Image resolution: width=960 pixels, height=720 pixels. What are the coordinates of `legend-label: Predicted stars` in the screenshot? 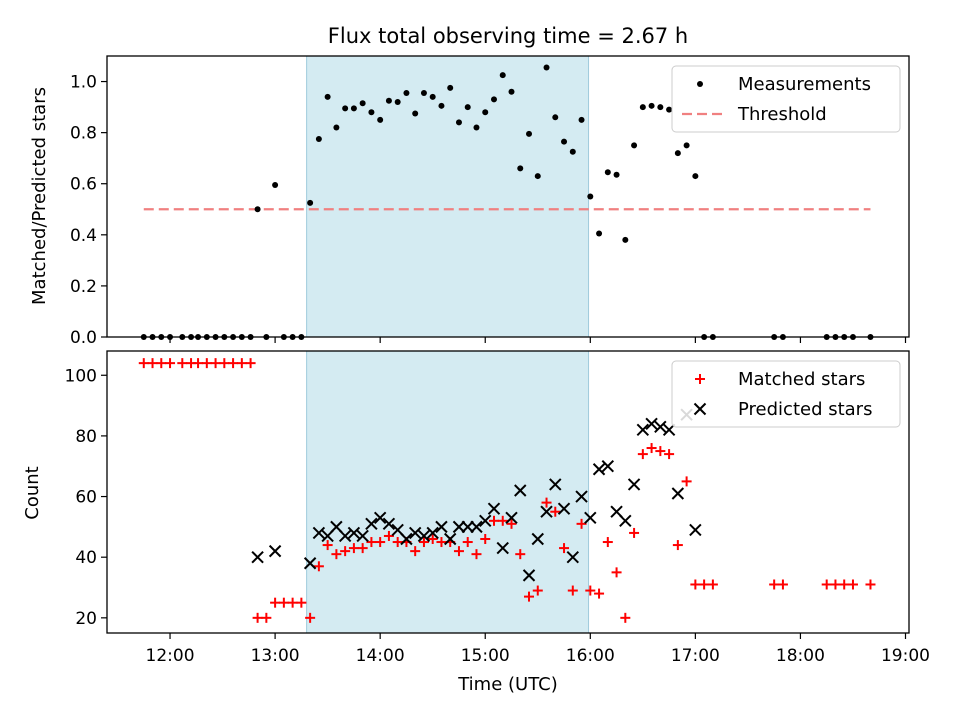 It's located at (805, 409).